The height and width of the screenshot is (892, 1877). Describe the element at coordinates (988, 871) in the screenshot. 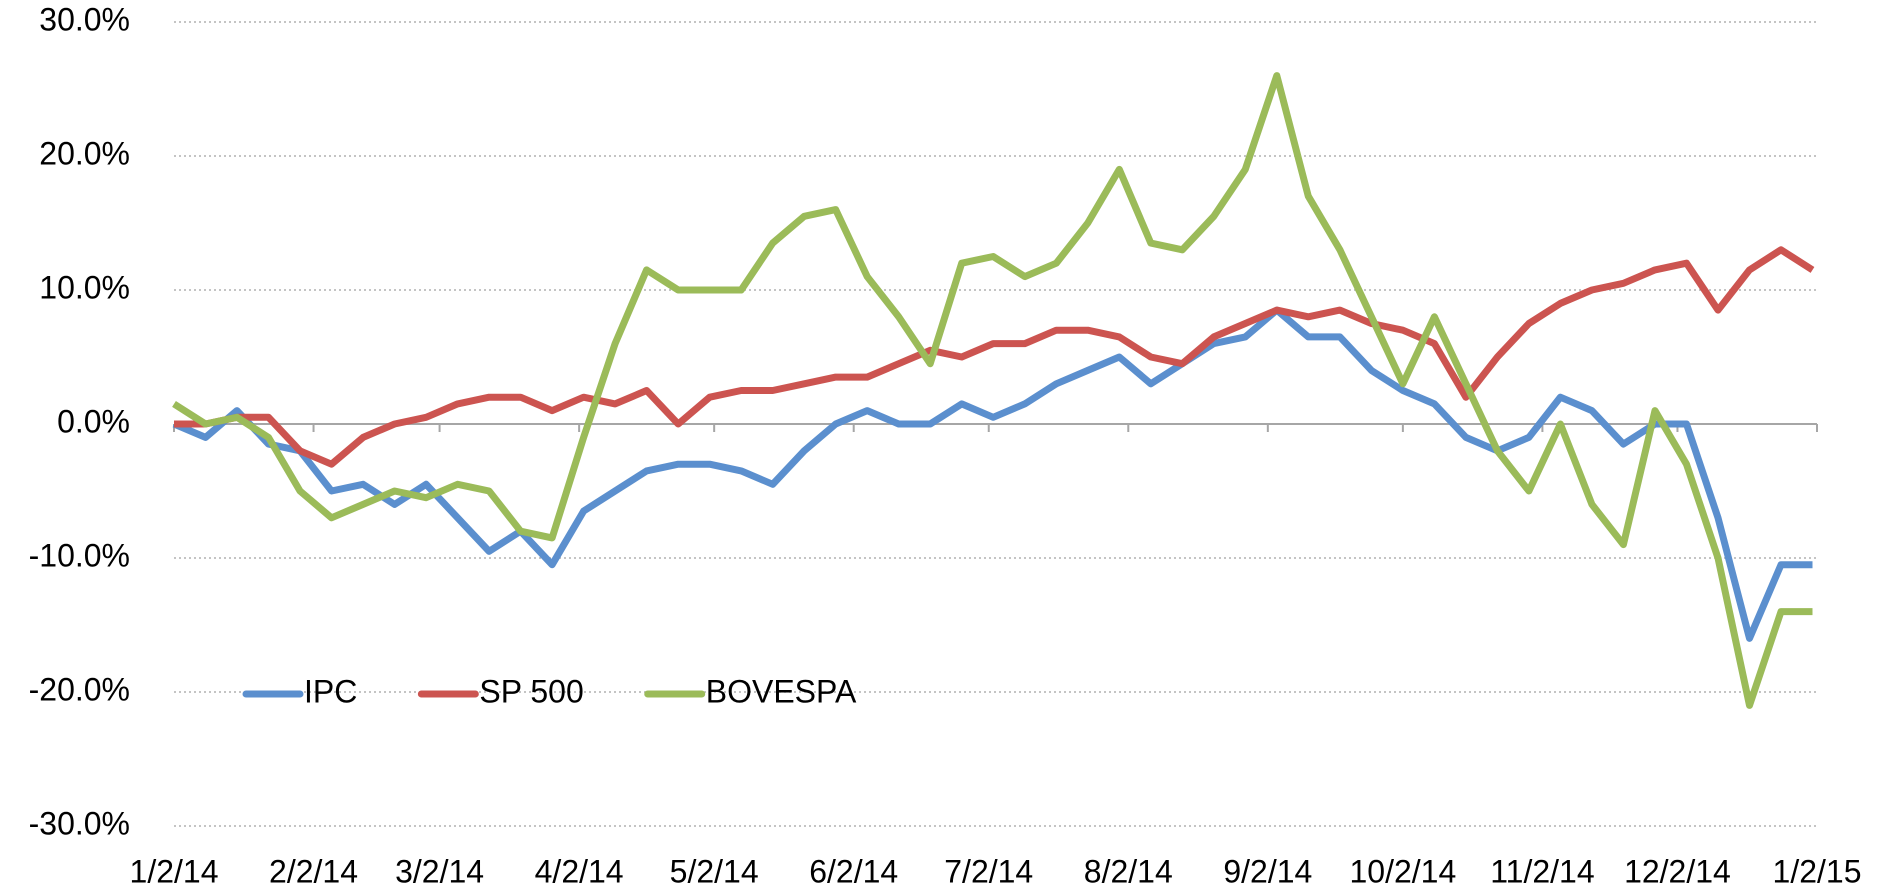

I see `x-tick-label: 7/2/14` at that location.